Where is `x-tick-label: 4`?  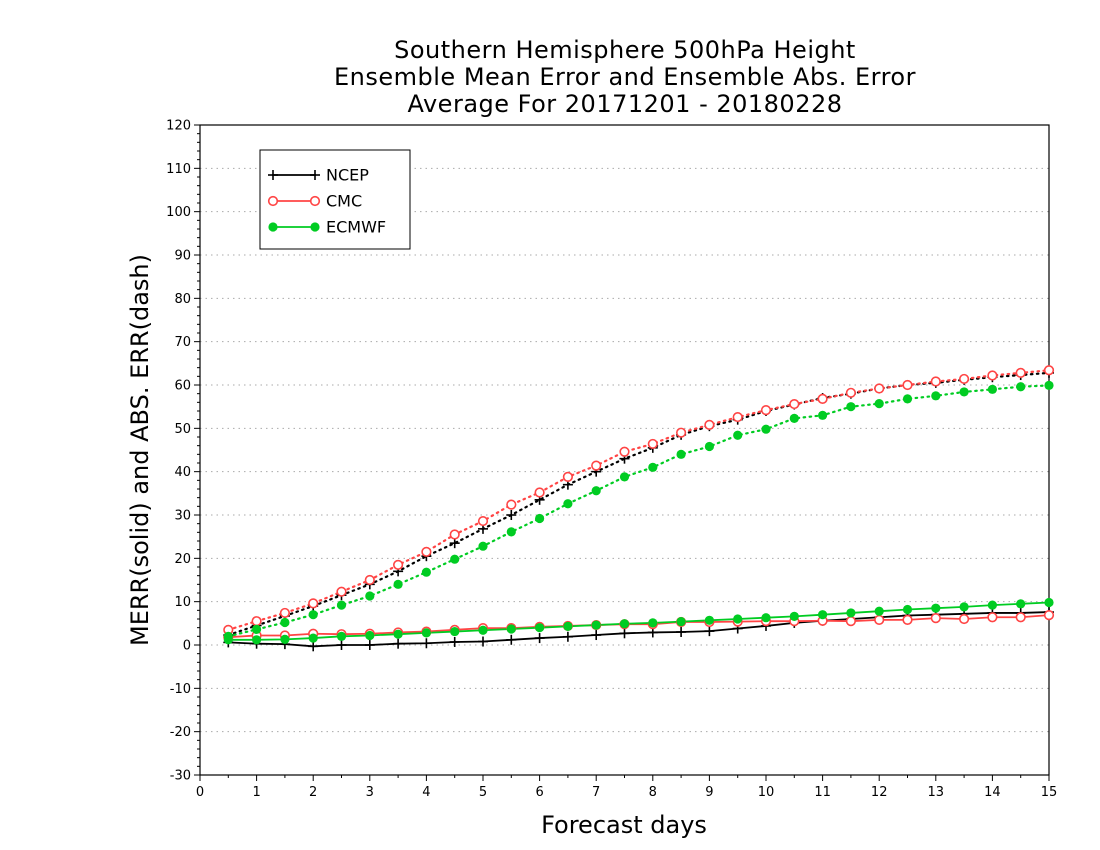 x-tick-label: 4 is located at coordinates (426, 792).